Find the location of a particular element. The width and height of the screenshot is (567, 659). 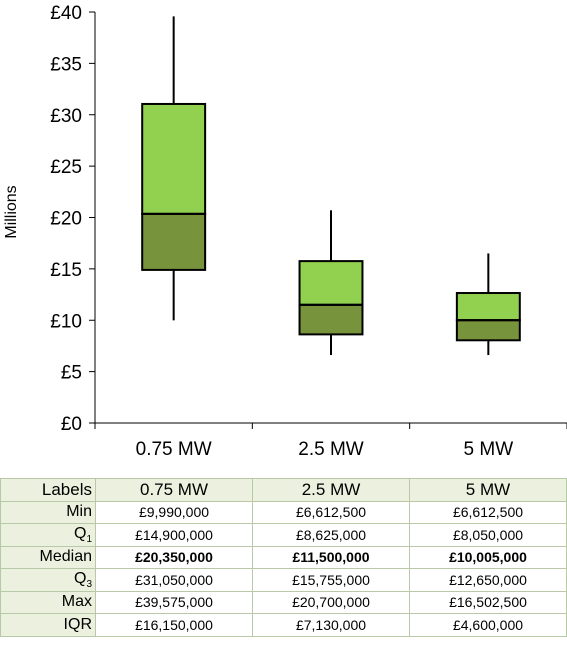

table-header-cell: 5 MW is located at coordinates (488, 490).